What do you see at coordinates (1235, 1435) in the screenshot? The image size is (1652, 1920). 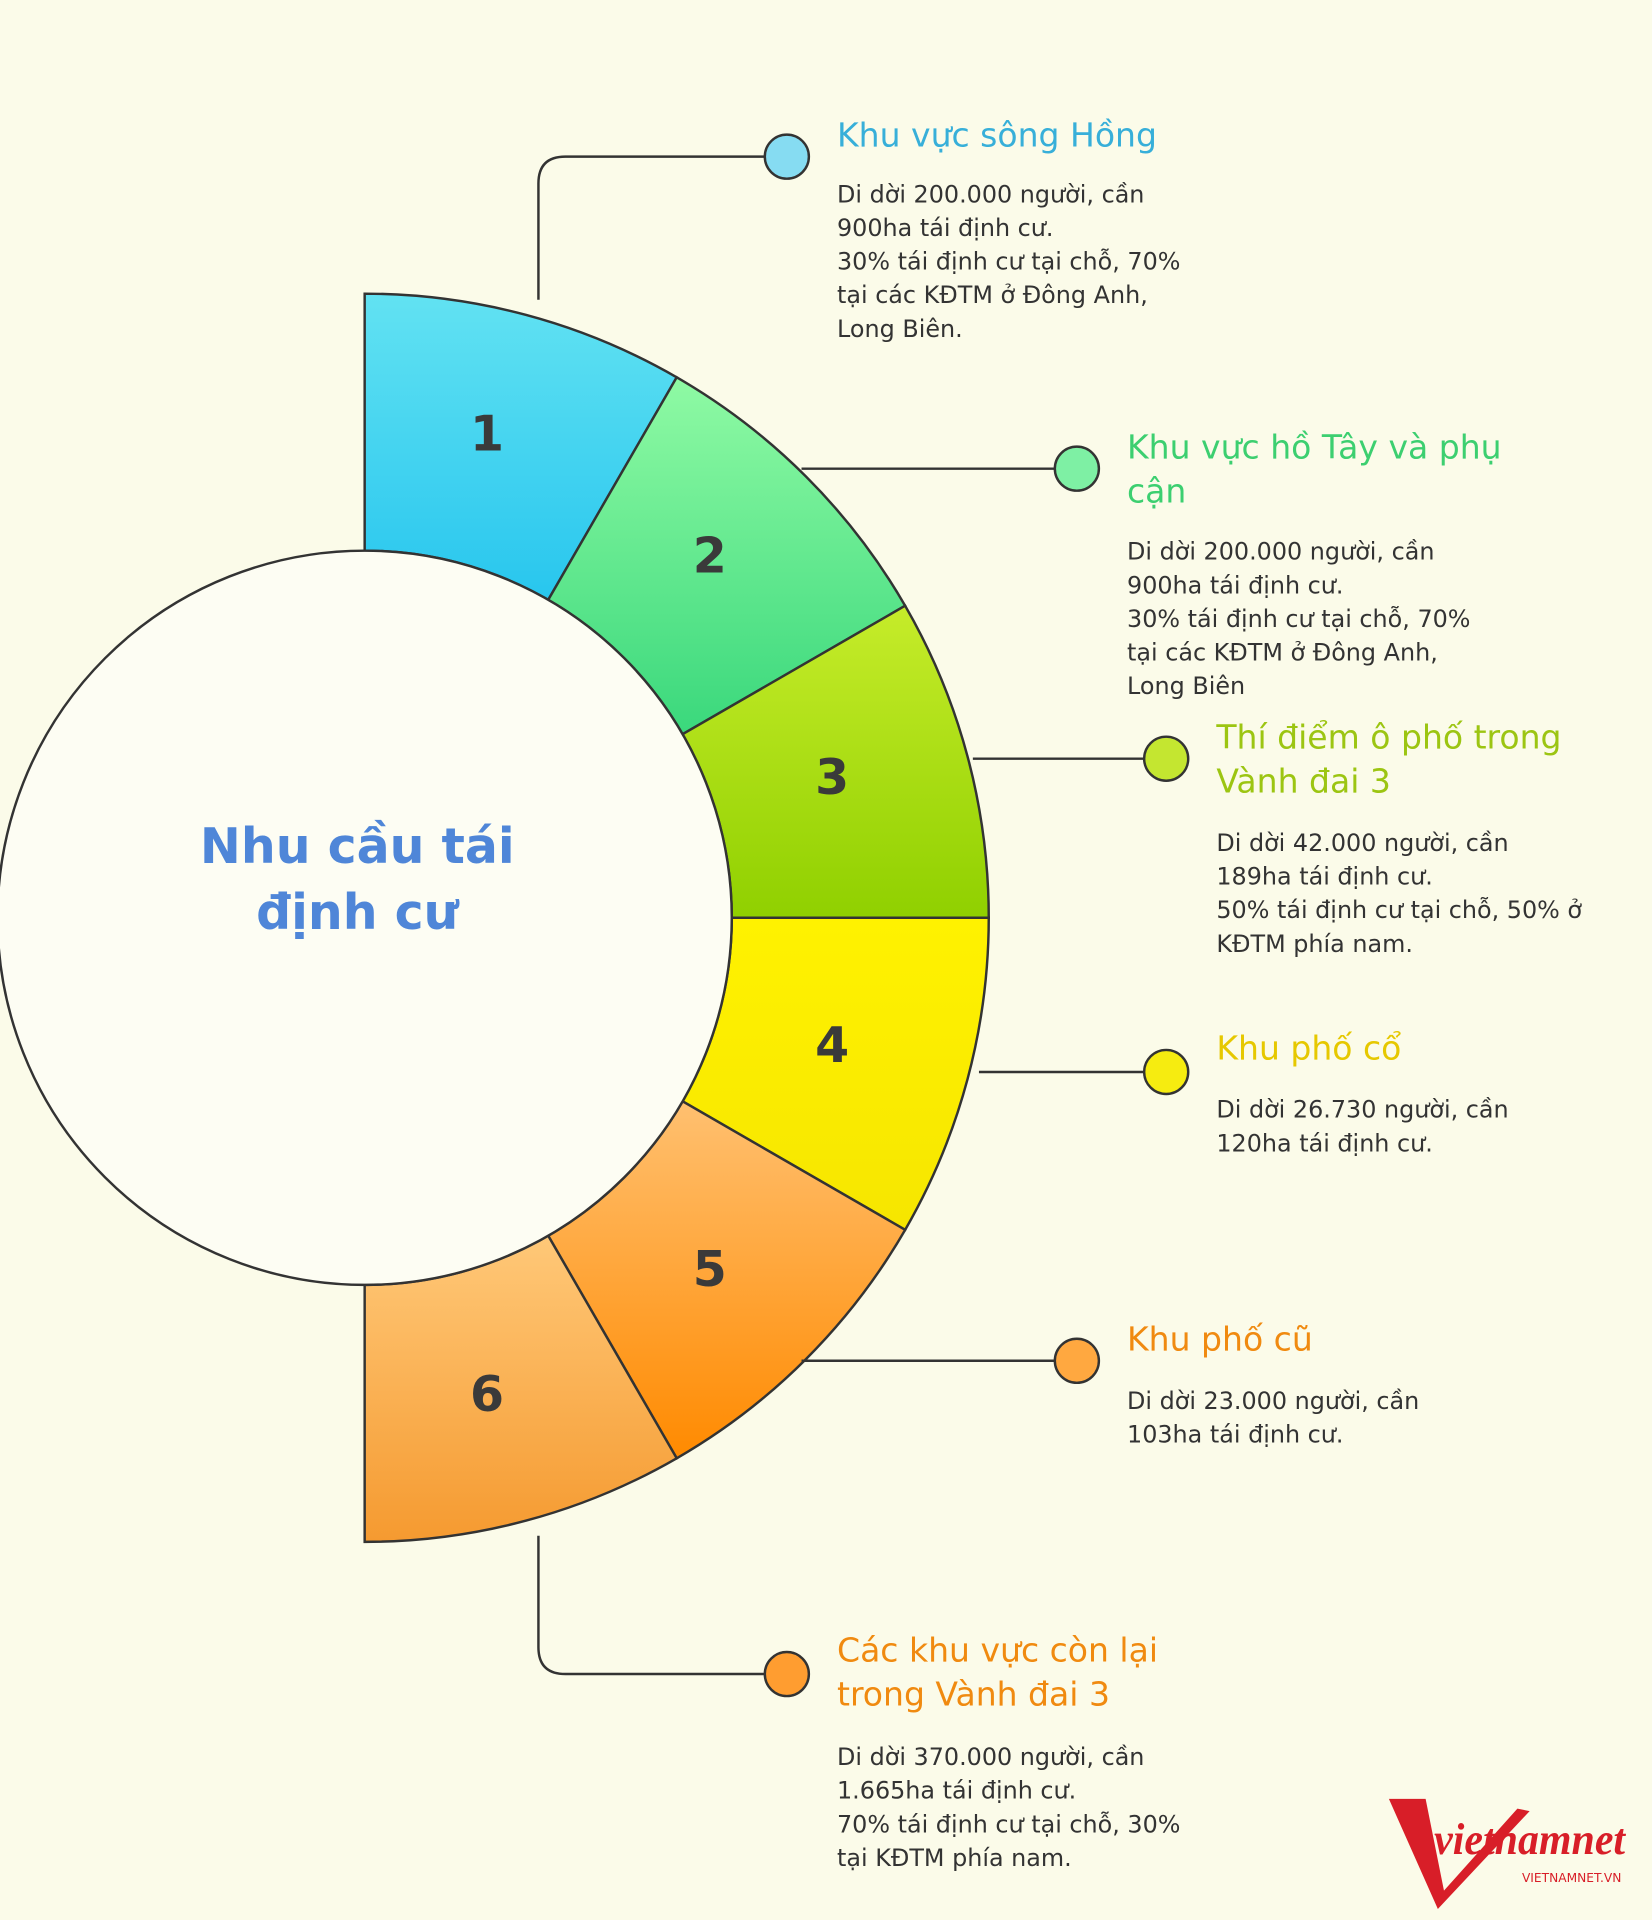 I see `item-desc: 103ha tái định cư.` at bounding box center [1235, 1435].